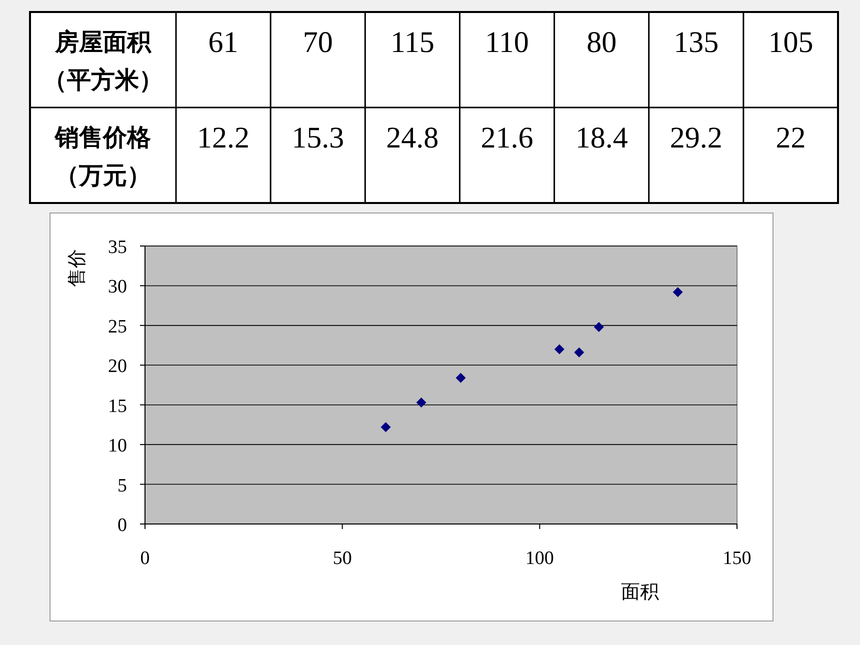 This screenshot has width=860, height=645. Describe the element at coordinates (103, 61) in the screenshot. I see `text: 房屋面积（平方米）` at that location.